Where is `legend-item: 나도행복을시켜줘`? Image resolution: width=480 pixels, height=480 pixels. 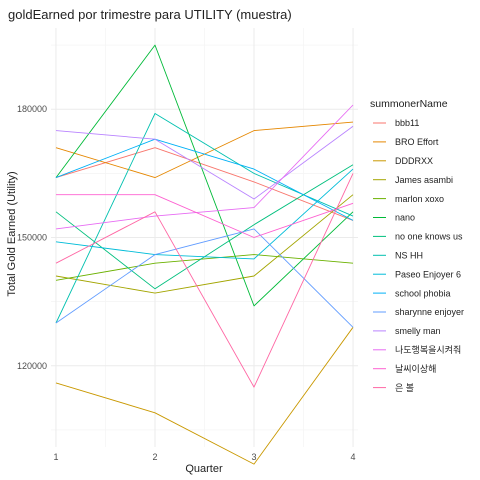 legend-item: 나도행복을시켜줘 is located at coordinates (417, 349).